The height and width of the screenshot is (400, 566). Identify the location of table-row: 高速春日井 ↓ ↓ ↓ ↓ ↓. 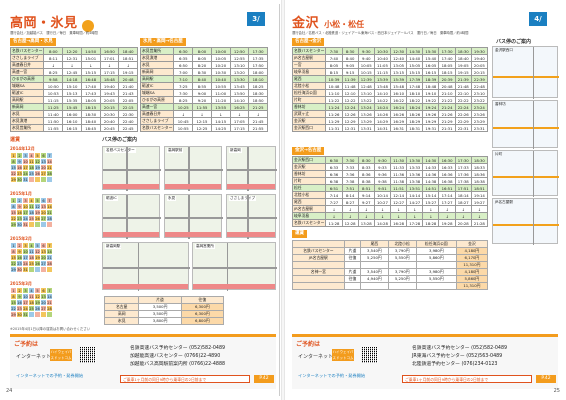
(73, 65).